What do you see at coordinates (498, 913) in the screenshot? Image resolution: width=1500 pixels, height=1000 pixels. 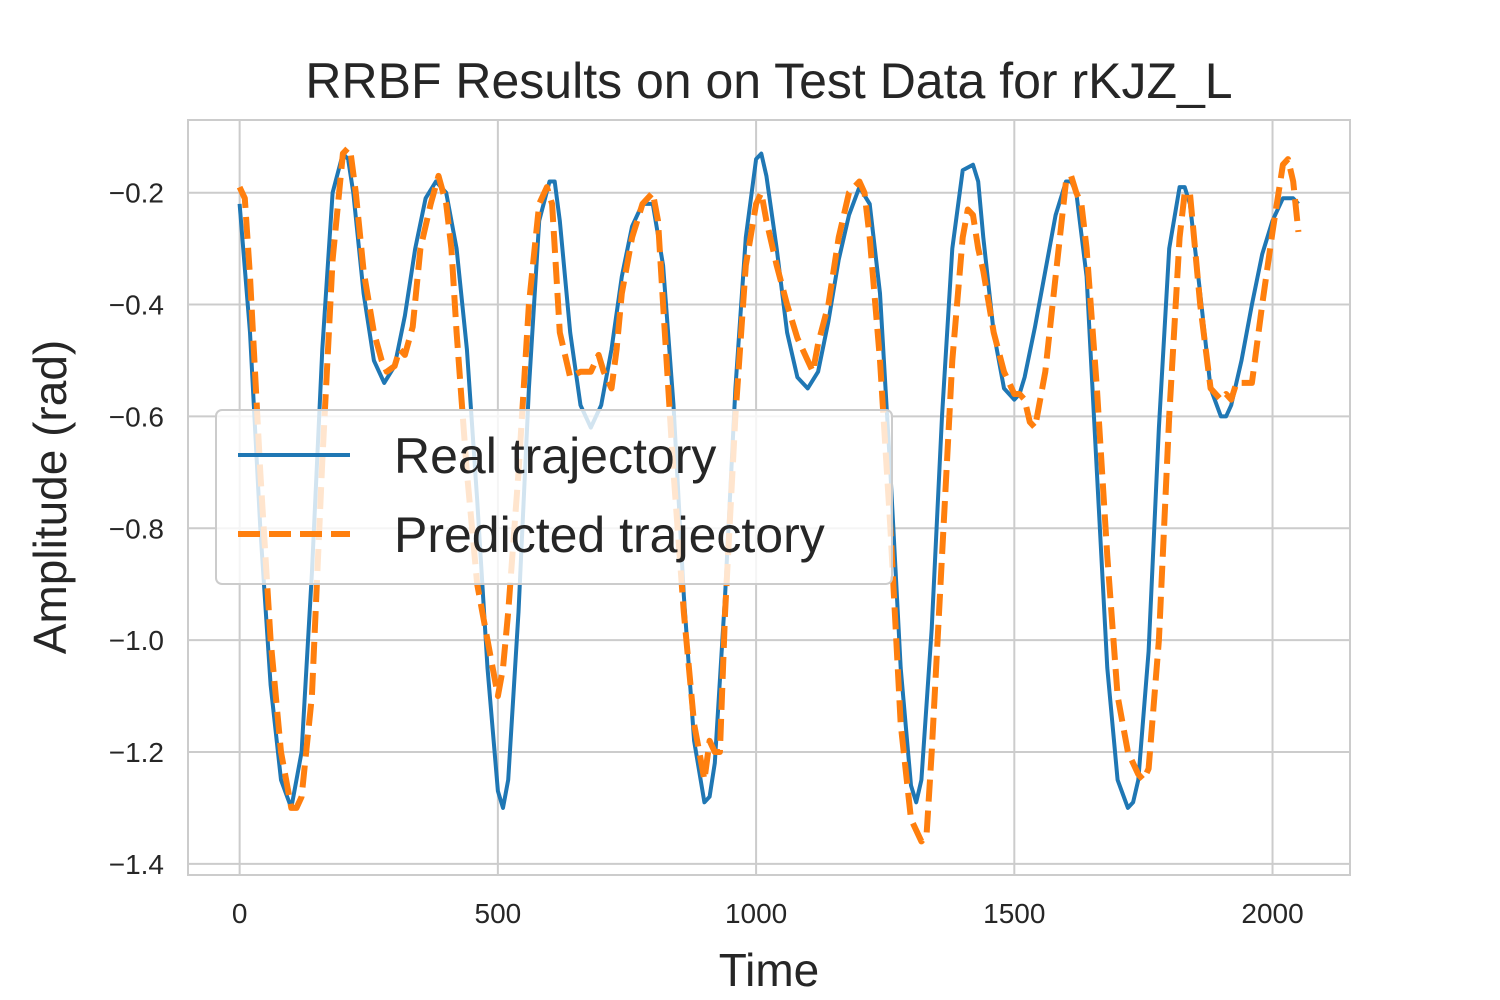 I see `x-tick-label: 500` at bounding box center [498, 913].